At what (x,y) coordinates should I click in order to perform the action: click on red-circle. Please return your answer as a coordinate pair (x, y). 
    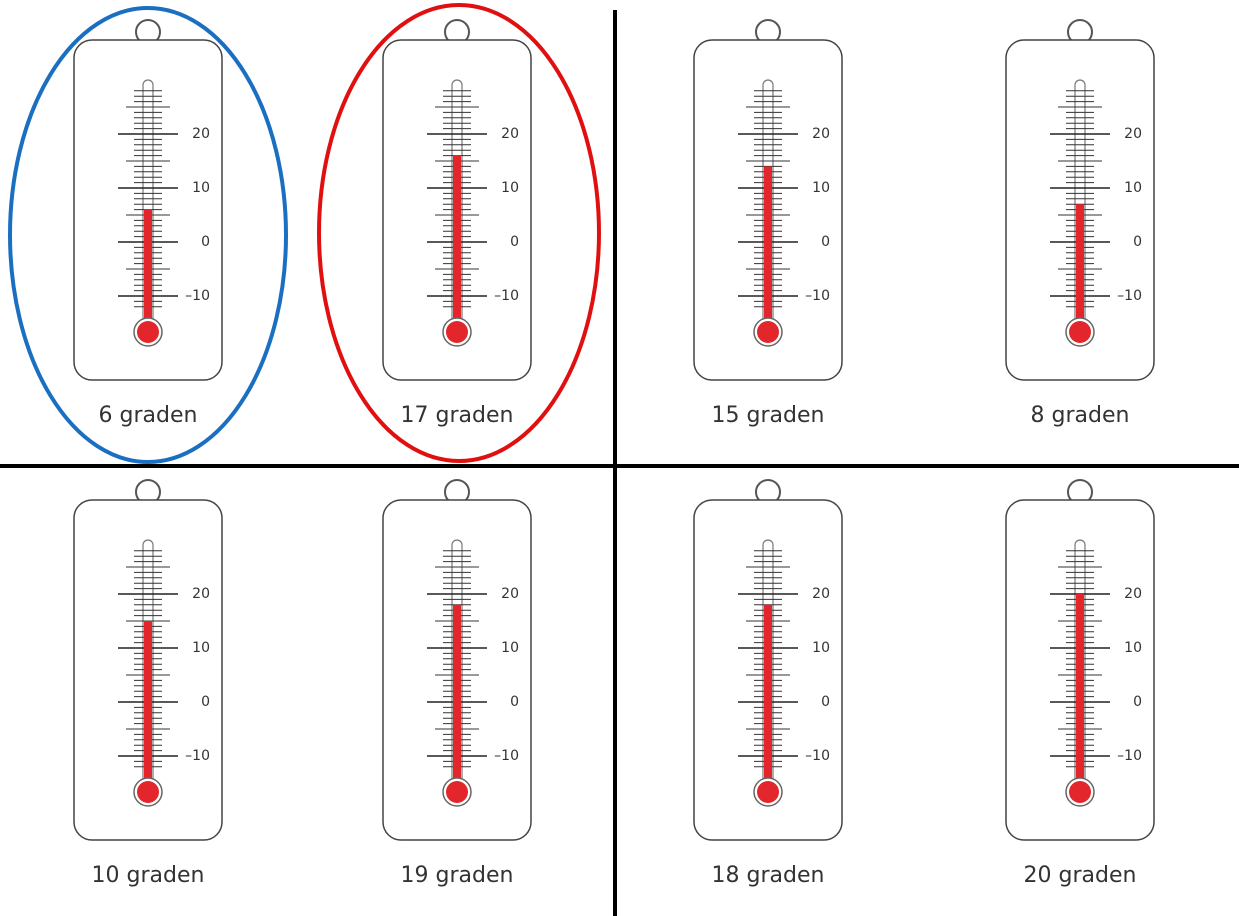
    Looking at the image, I should click on (459, 233).